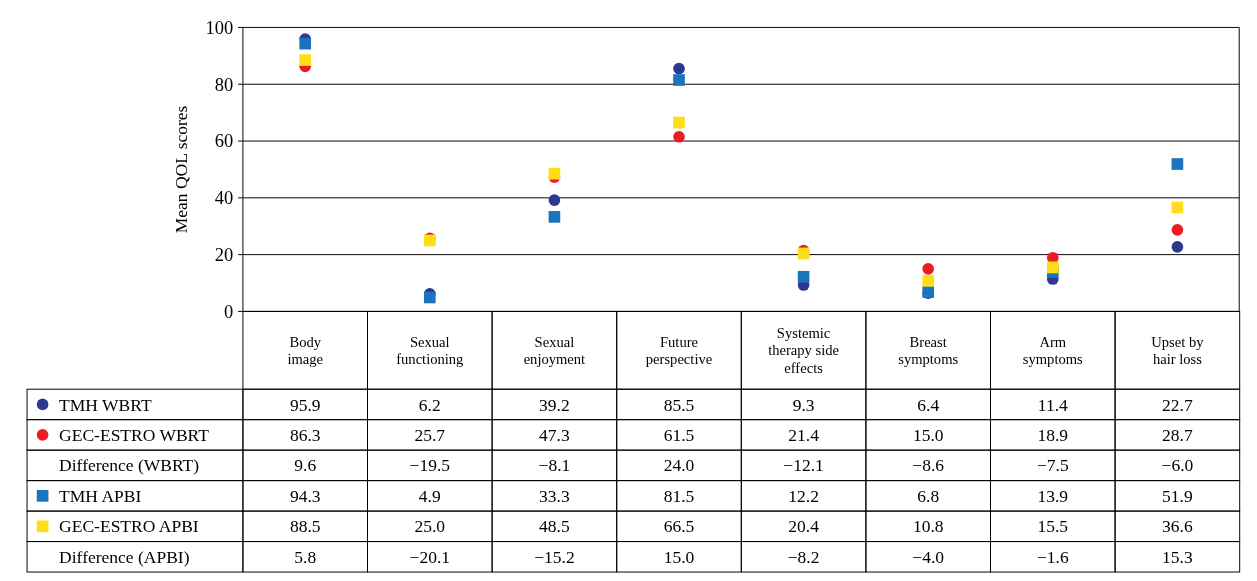  What do you see at coordinates (430, 350) in the screenshot?
I see `x-tick-label: Sexual functioning` at bounding box center [430, 350].